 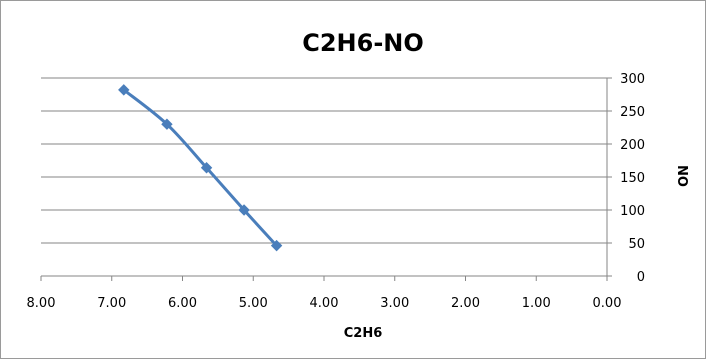 I want to click on chart-title: C2H6-NO, so click(x=363, y=43).